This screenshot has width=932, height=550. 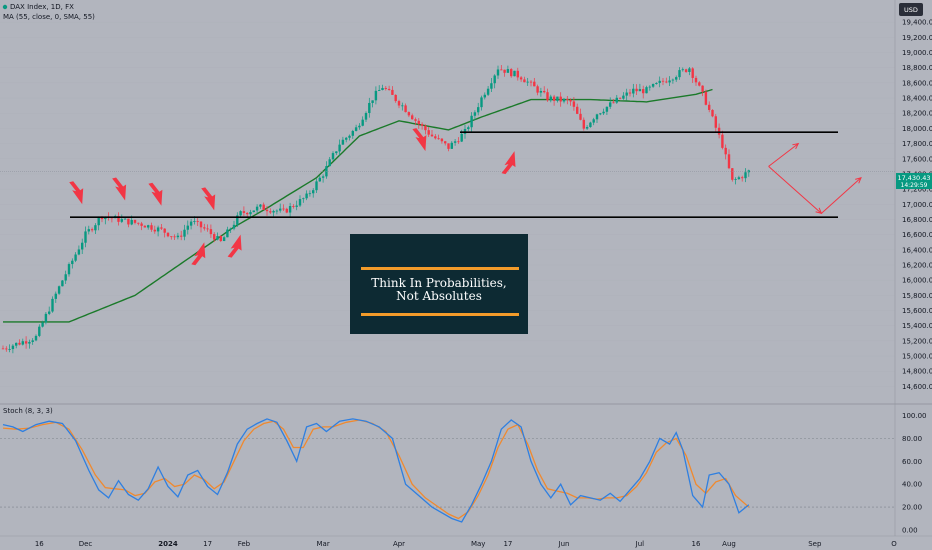 What do you see at coordinates (917, 372) in the screenshot?
I see `price-tick-label: 14,800.00` at bounding box center [917, 372].